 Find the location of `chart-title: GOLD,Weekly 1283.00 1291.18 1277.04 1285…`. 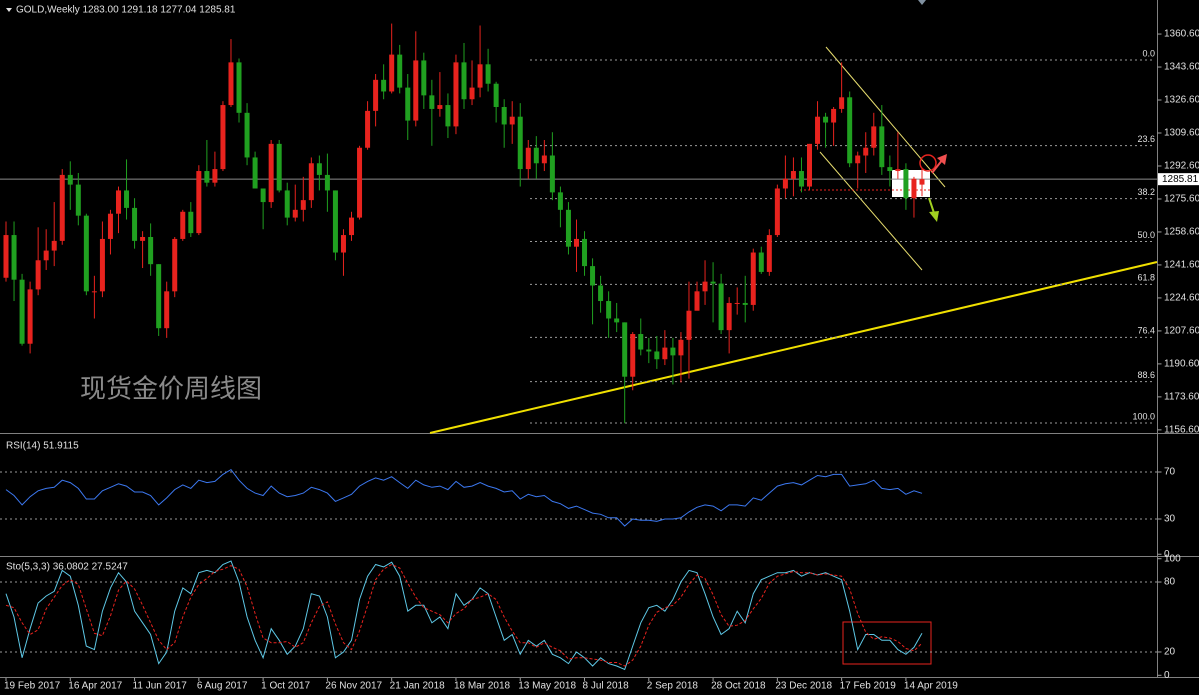

chart-title: GOLD,Weekly 1283.00 1291.18 1277.04 1285… is located at coordinates (126, 10).